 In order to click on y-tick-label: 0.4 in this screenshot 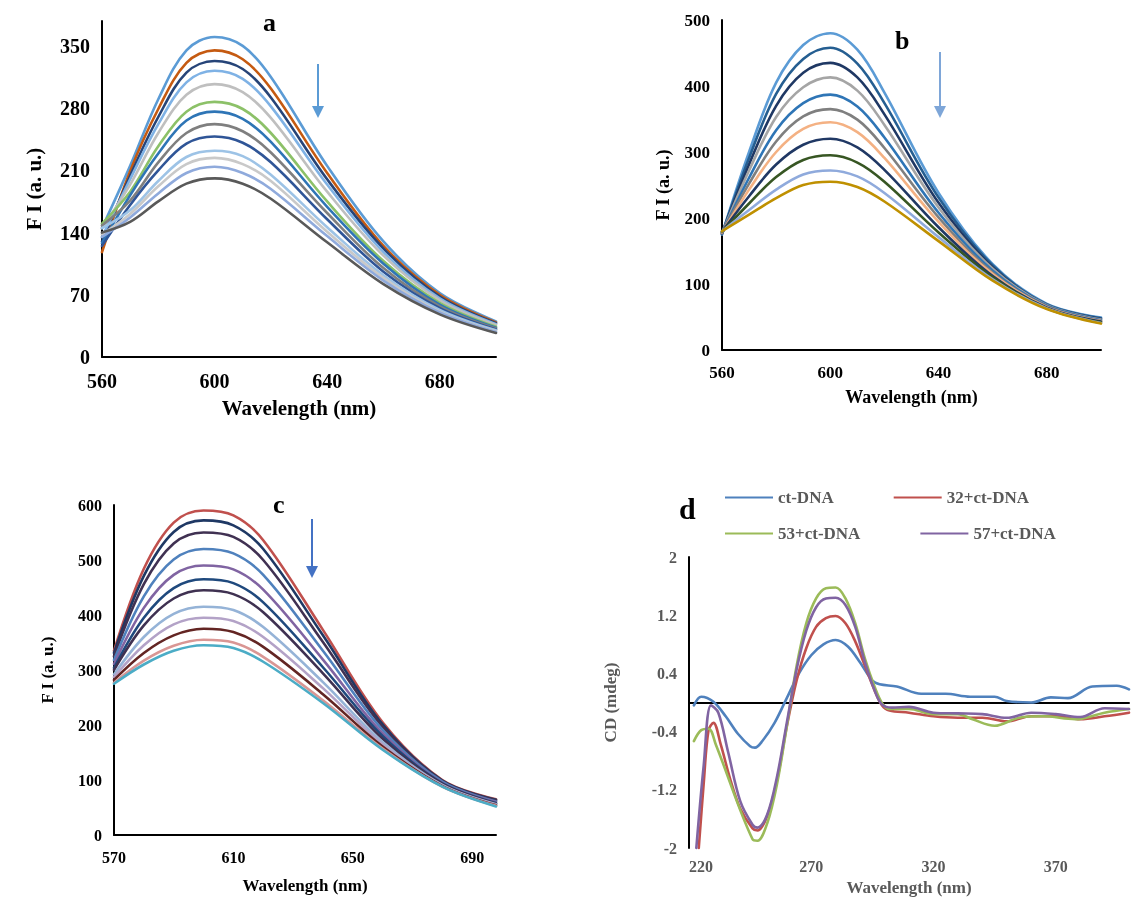, I will do `click(667, 673)`.